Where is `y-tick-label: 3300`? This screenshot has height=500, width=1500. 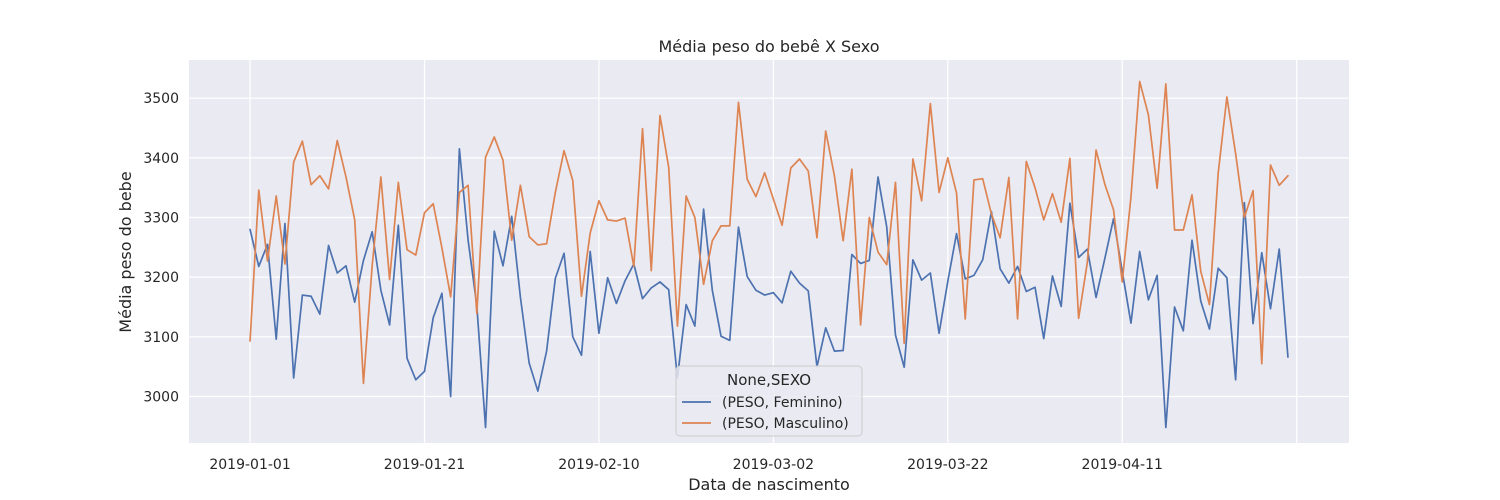
y-tick-label: 3300 is located at coordinates (161, 218).